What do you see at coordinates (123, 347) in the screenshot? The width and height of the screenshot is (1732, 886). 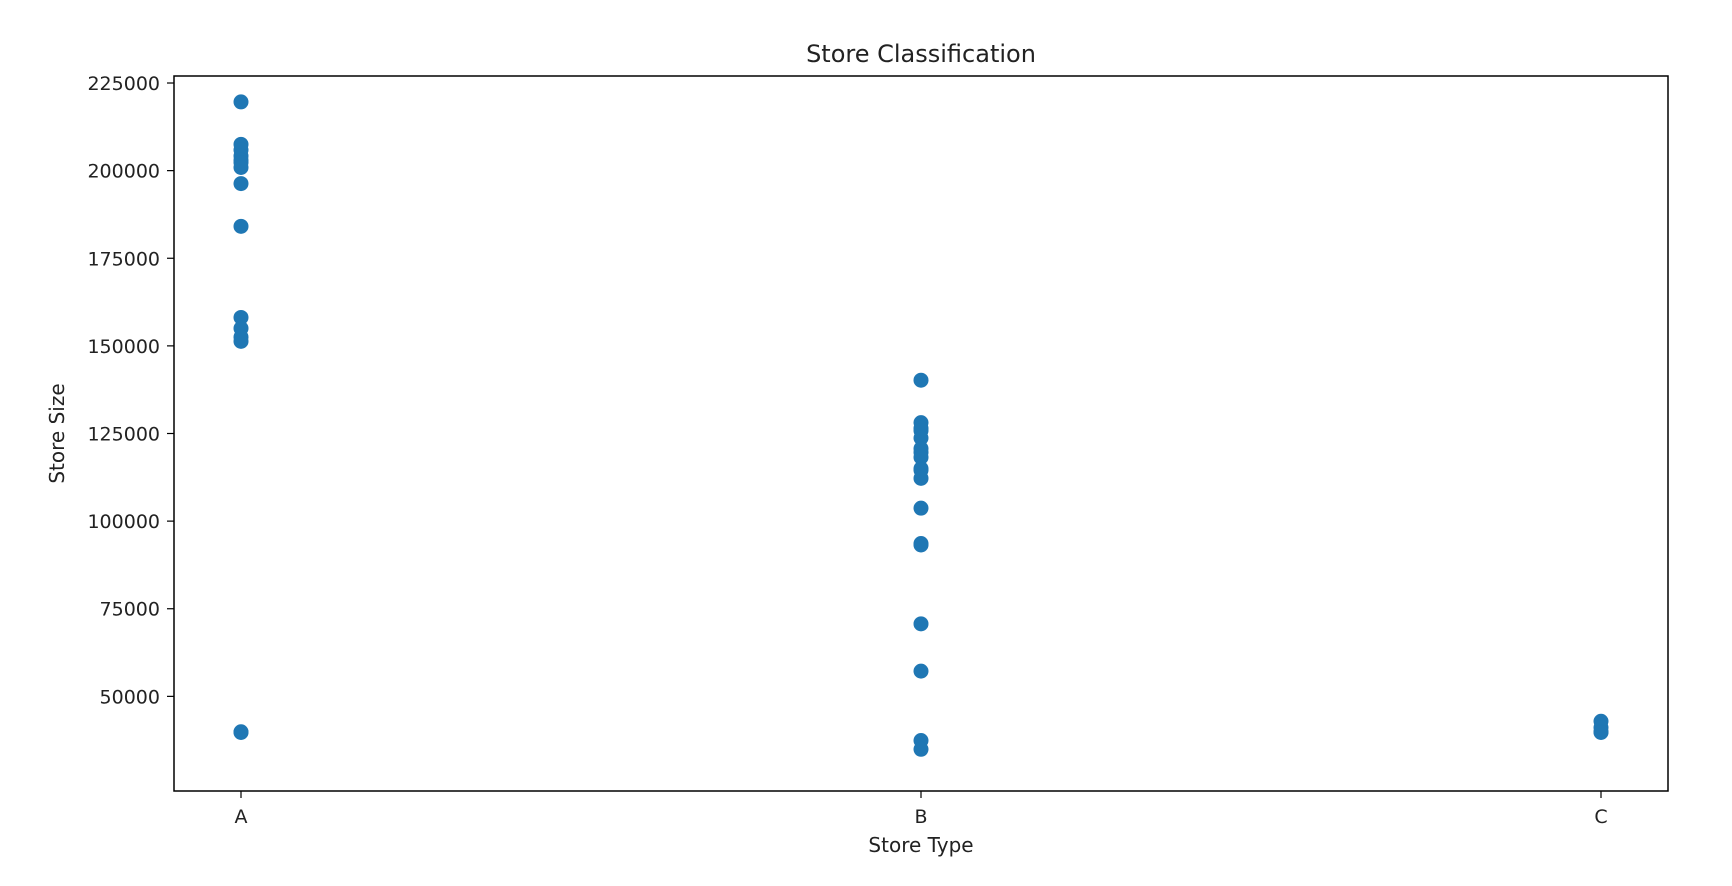 I see `y-tick-label: 150000` at bounding box center [123, 347].